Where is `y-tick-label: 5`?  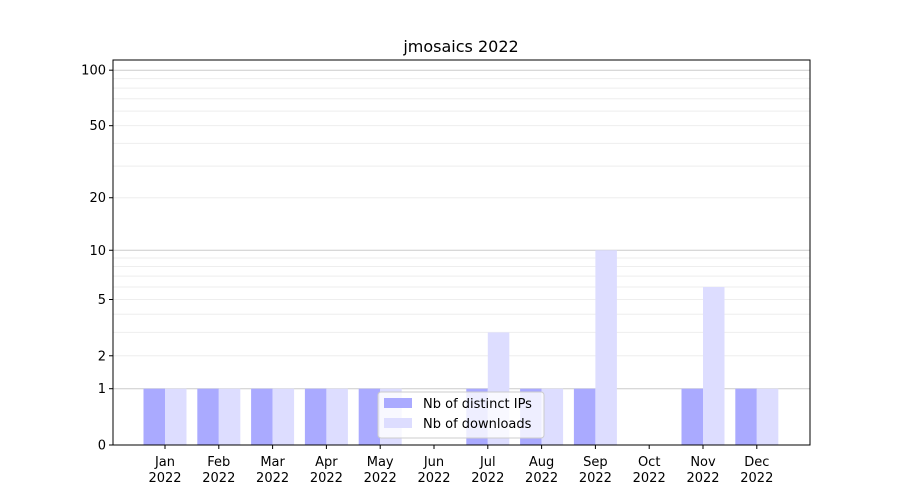
y-tick-label: 5 is located at coordinates (102, 300).